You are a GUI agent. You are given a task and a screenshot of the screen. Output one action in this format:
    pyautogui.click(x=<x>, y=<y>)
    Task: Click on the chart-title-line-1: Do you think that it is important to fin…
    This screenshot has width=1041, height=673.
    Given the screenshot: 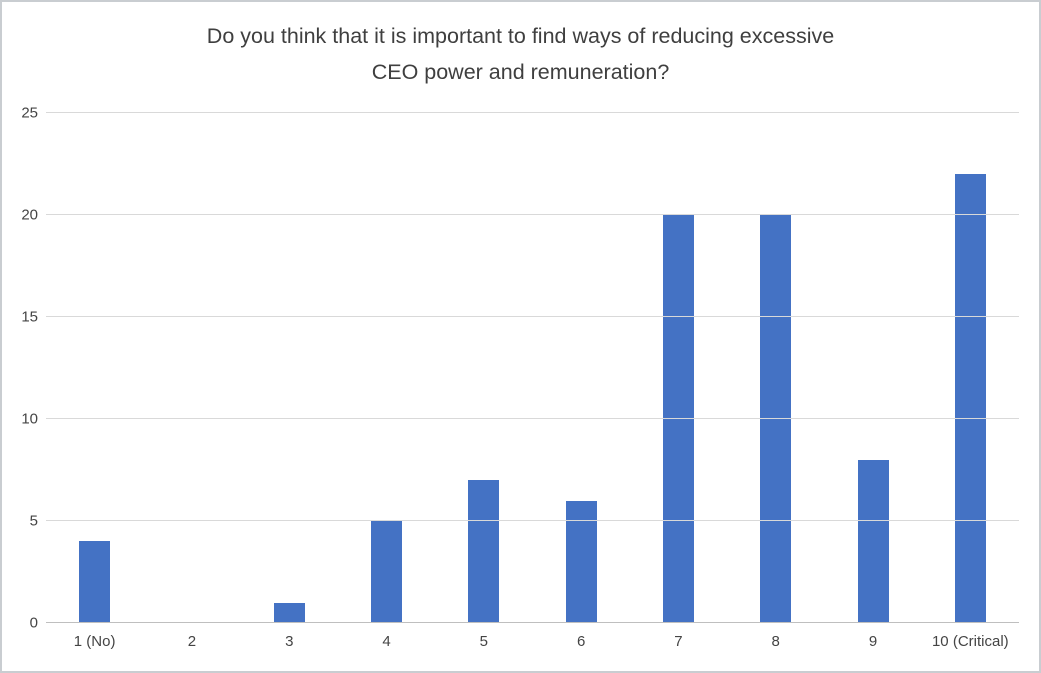 What is the action you would take?
    pyautogui.click(x=520, y=36)
    